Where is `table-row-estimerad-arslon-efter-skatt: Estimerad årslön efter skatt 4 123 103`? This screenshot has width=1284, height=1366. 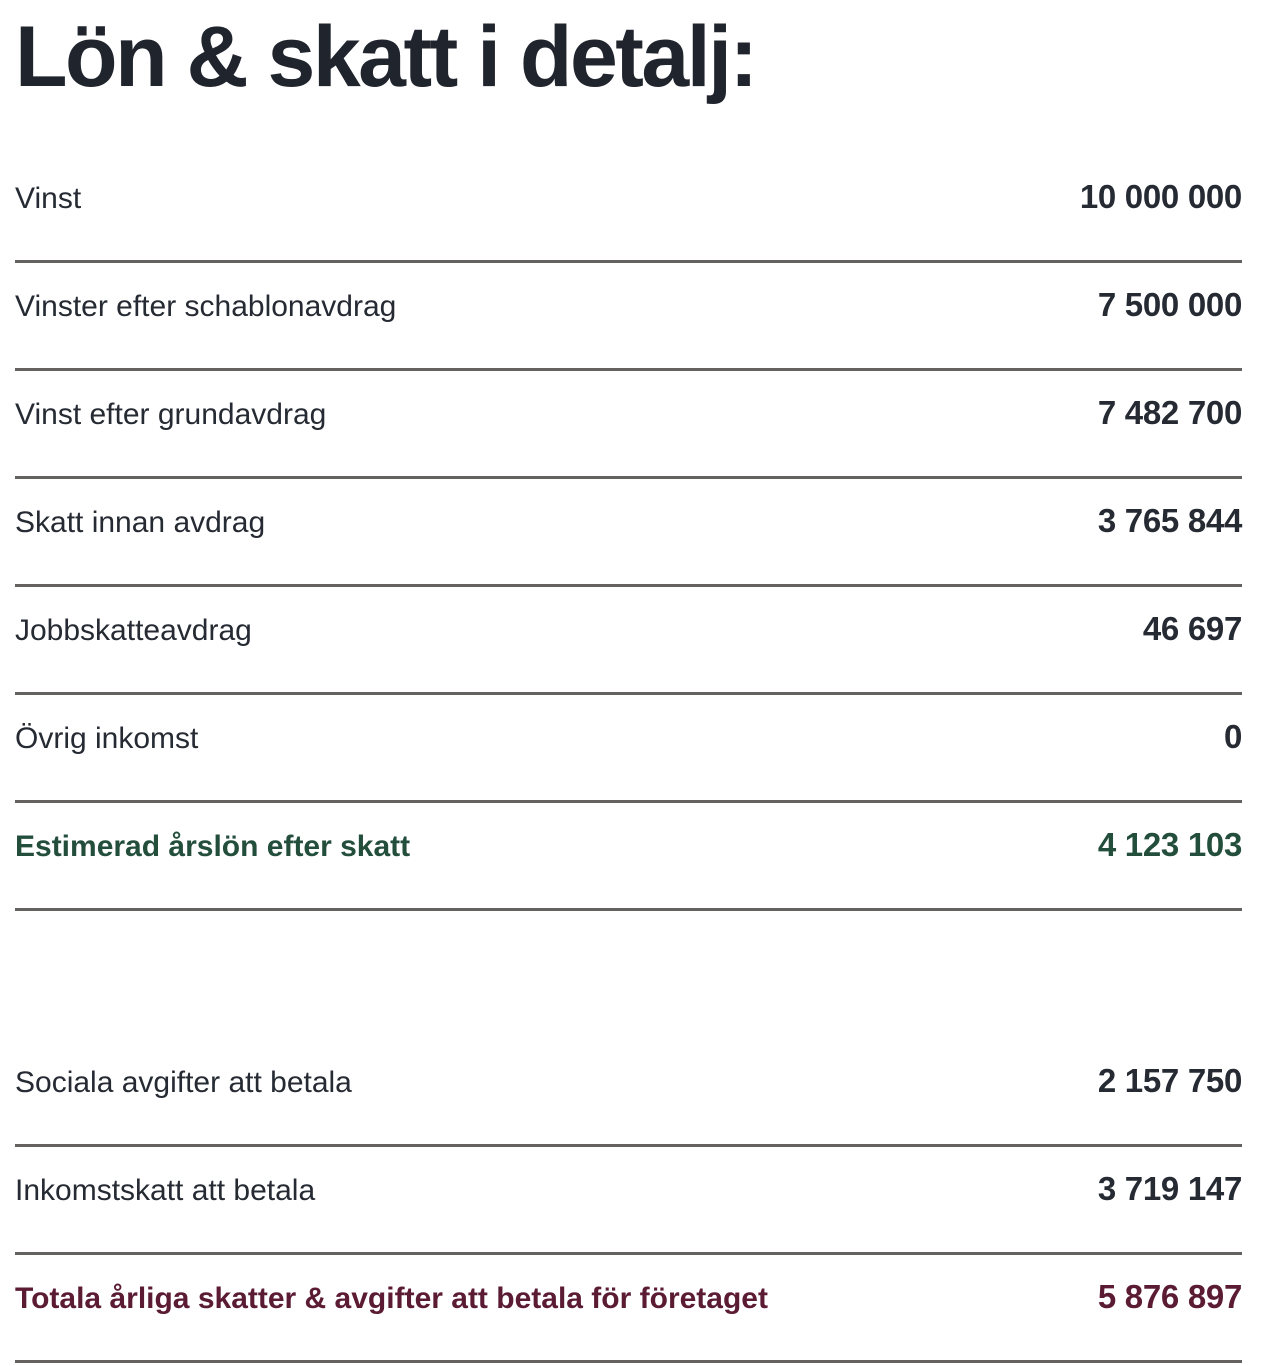
table-row-estimerad-arslon-efter-skatt: Estimerad årslön efter skatt 4 123 103 is located at coordinates (628, 857).